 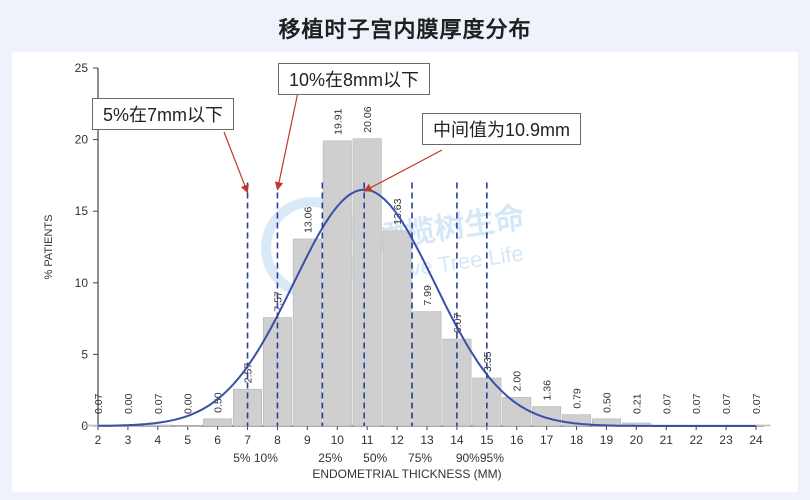 What do you see at coordinates (82, 283) in the screenshot?
I see `y-tick-label: 10` at bounding box center [82, 283].